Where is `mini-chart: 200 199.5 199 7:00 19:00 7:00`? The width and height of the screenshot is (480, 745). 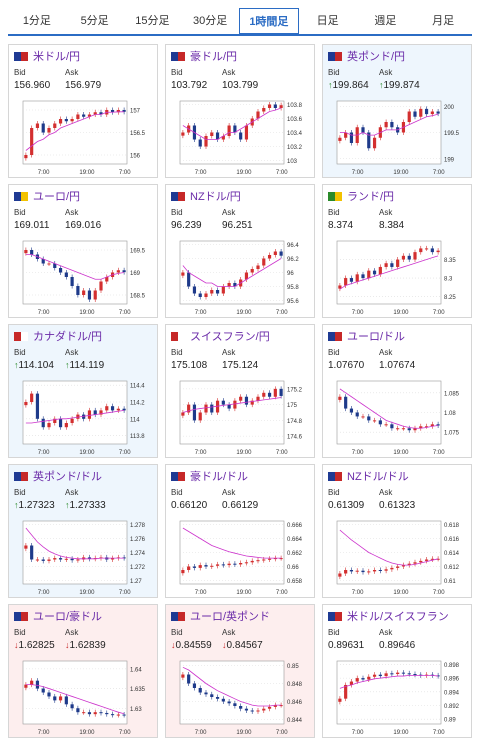 mini-chart: 200 199.5 199 7:00 19:00 7:00 is located at coordinates (398, 137).